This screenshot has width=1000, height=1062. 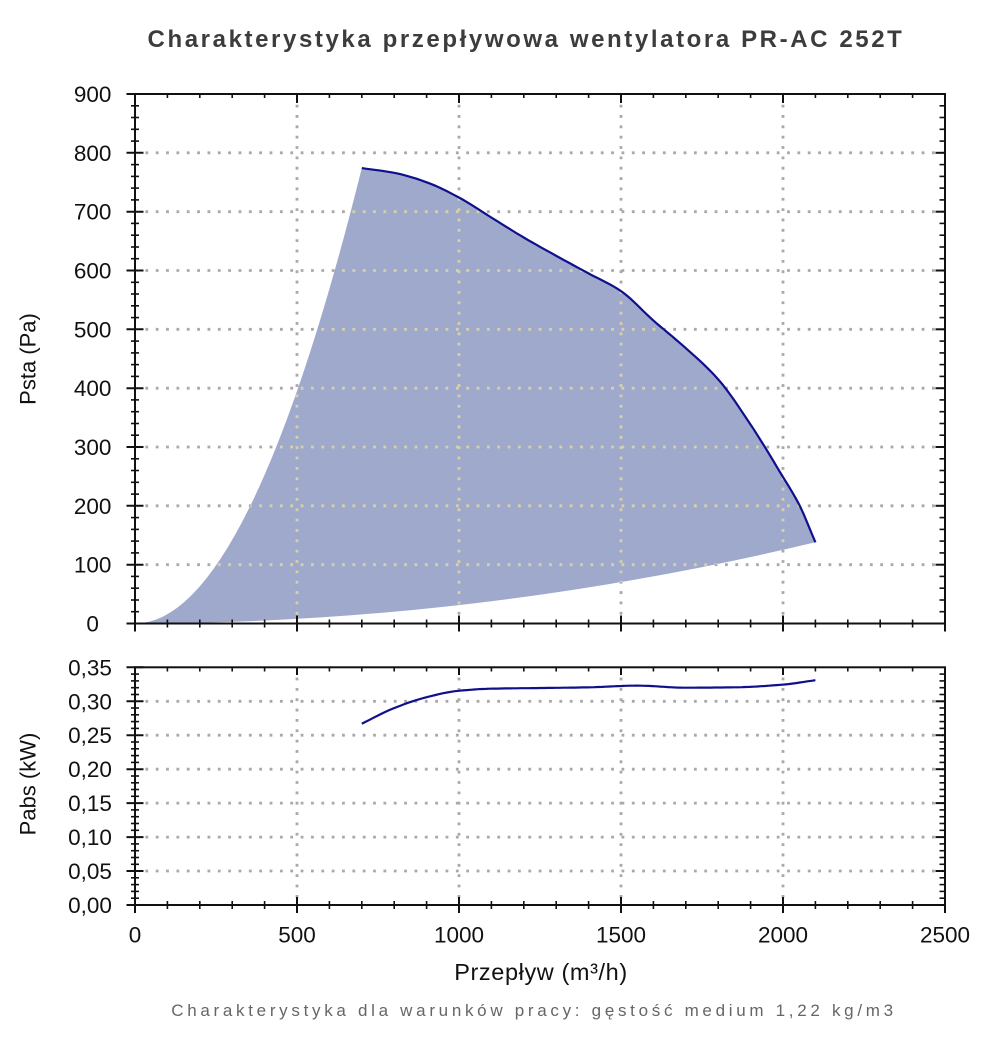 What do you see at coordinates (90, 871) in the screenshot?
I see `svg-text: 0,05` at bounding box center [90, 871].